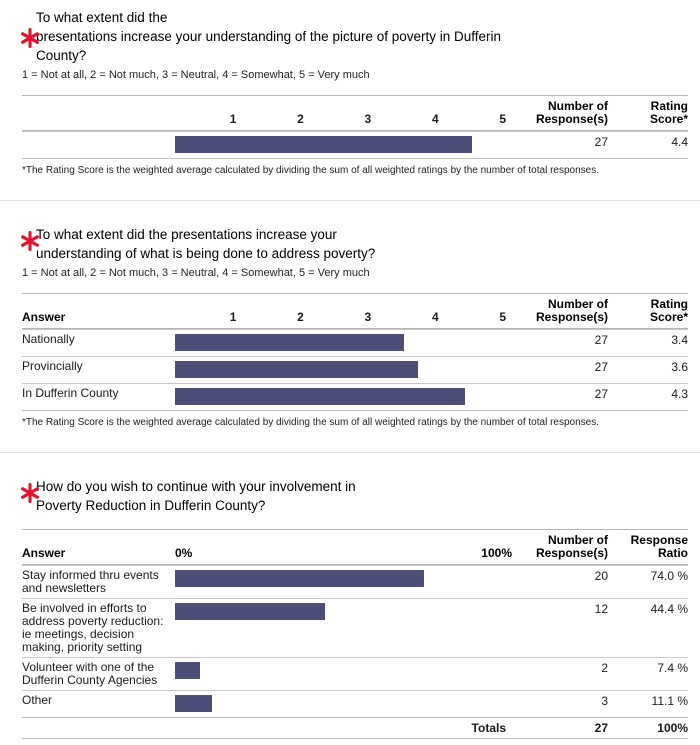 This screenshot has width=700, height=745. Describe the element at coordinates (604, 701) in the screenshot. I see `response-count: 3` at that location.